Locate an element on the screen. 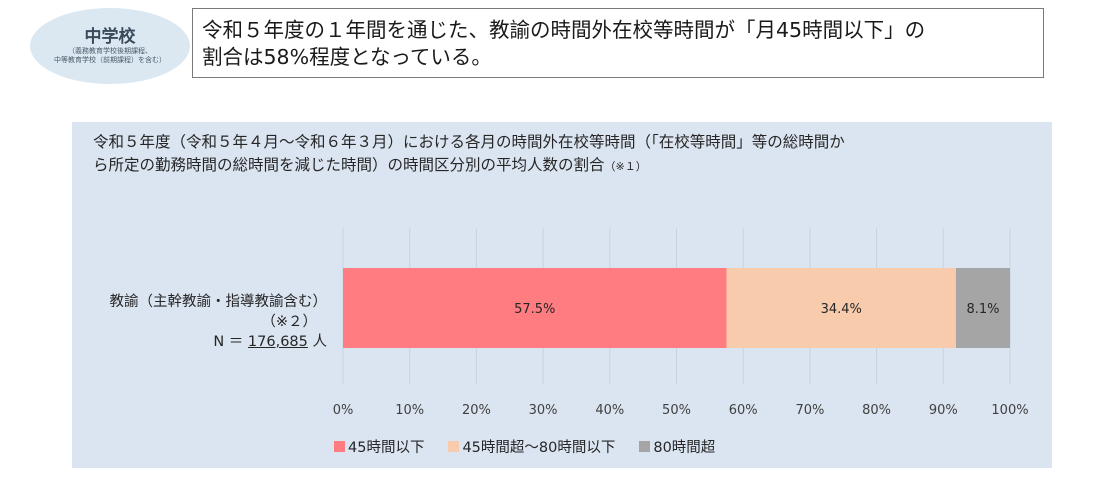 The image size is (1103, 488). x-tick-label: 90% is located at coordinates (943, 410).